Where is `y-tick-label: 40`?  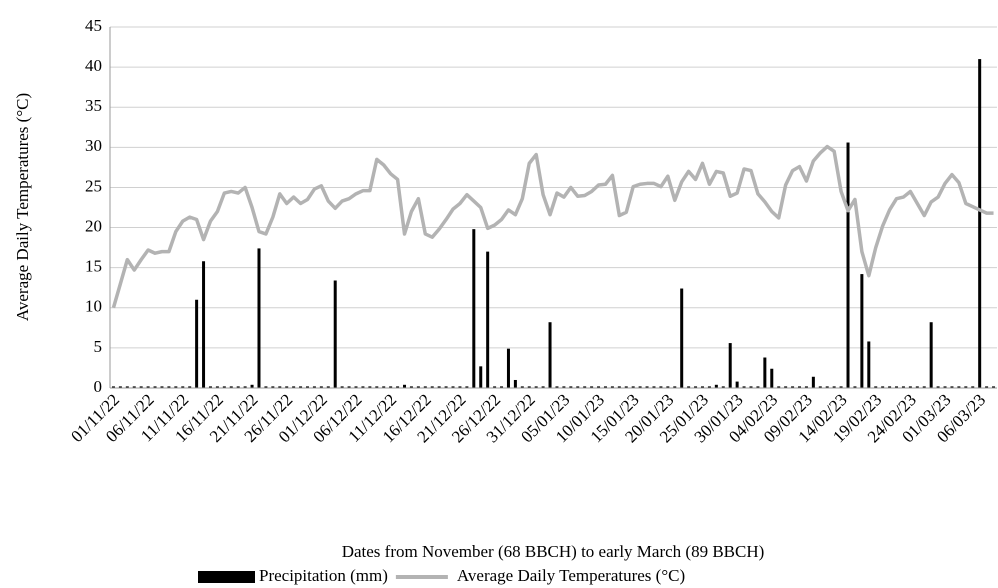 y-tick-label: 40 is located at coordinates (93, 65).